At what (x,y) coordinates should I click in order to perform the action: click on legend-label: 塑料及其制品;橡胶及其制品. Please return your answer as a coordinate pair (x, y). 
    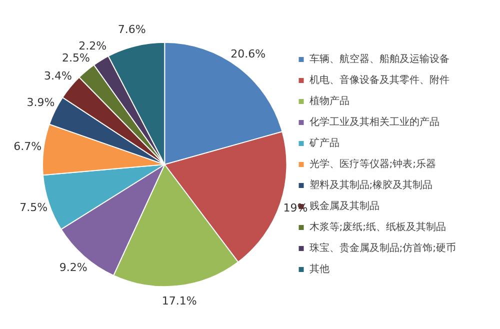
    Looking at the image, I should click on (371, 185).